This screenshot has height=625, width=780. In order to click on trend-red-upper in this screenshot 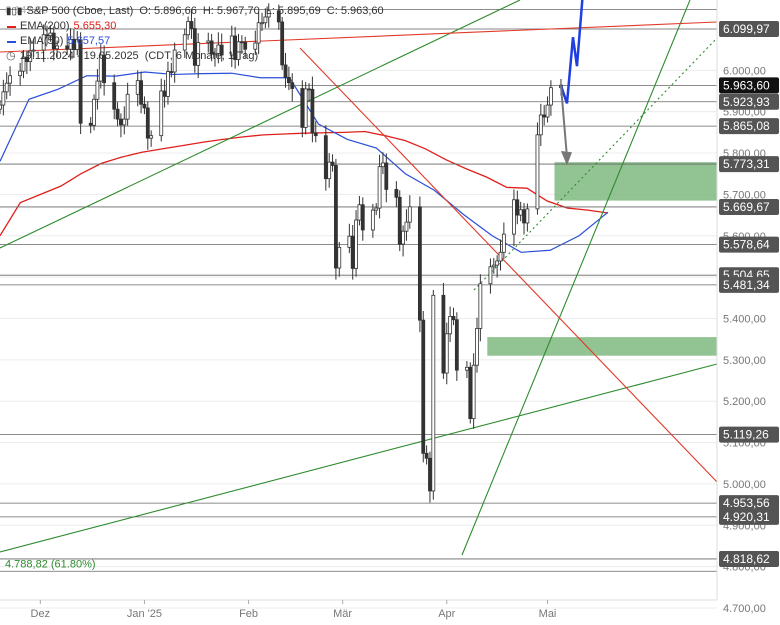, I will do `click(359, 37)`.